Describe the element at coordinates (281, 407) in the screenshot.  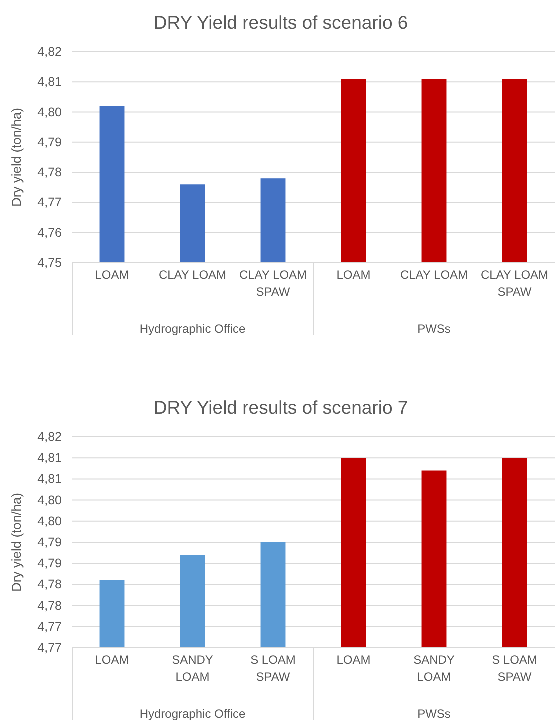
I see `chart-title: DRY Yield results of scenario 7` at that location.